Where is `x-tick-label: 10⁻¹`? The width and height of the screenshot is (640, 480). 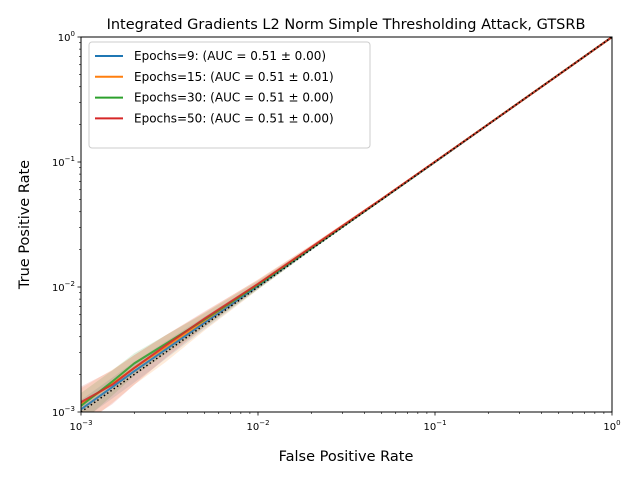
x-tick-label: 10⁻¹ is located at coordinates (434, 426).